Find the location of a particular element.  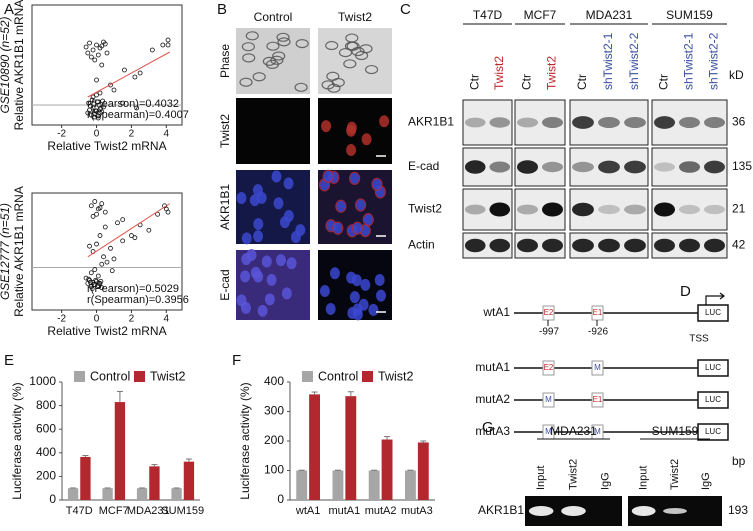

row-label: E-cad is located at coordinates (423, 166).